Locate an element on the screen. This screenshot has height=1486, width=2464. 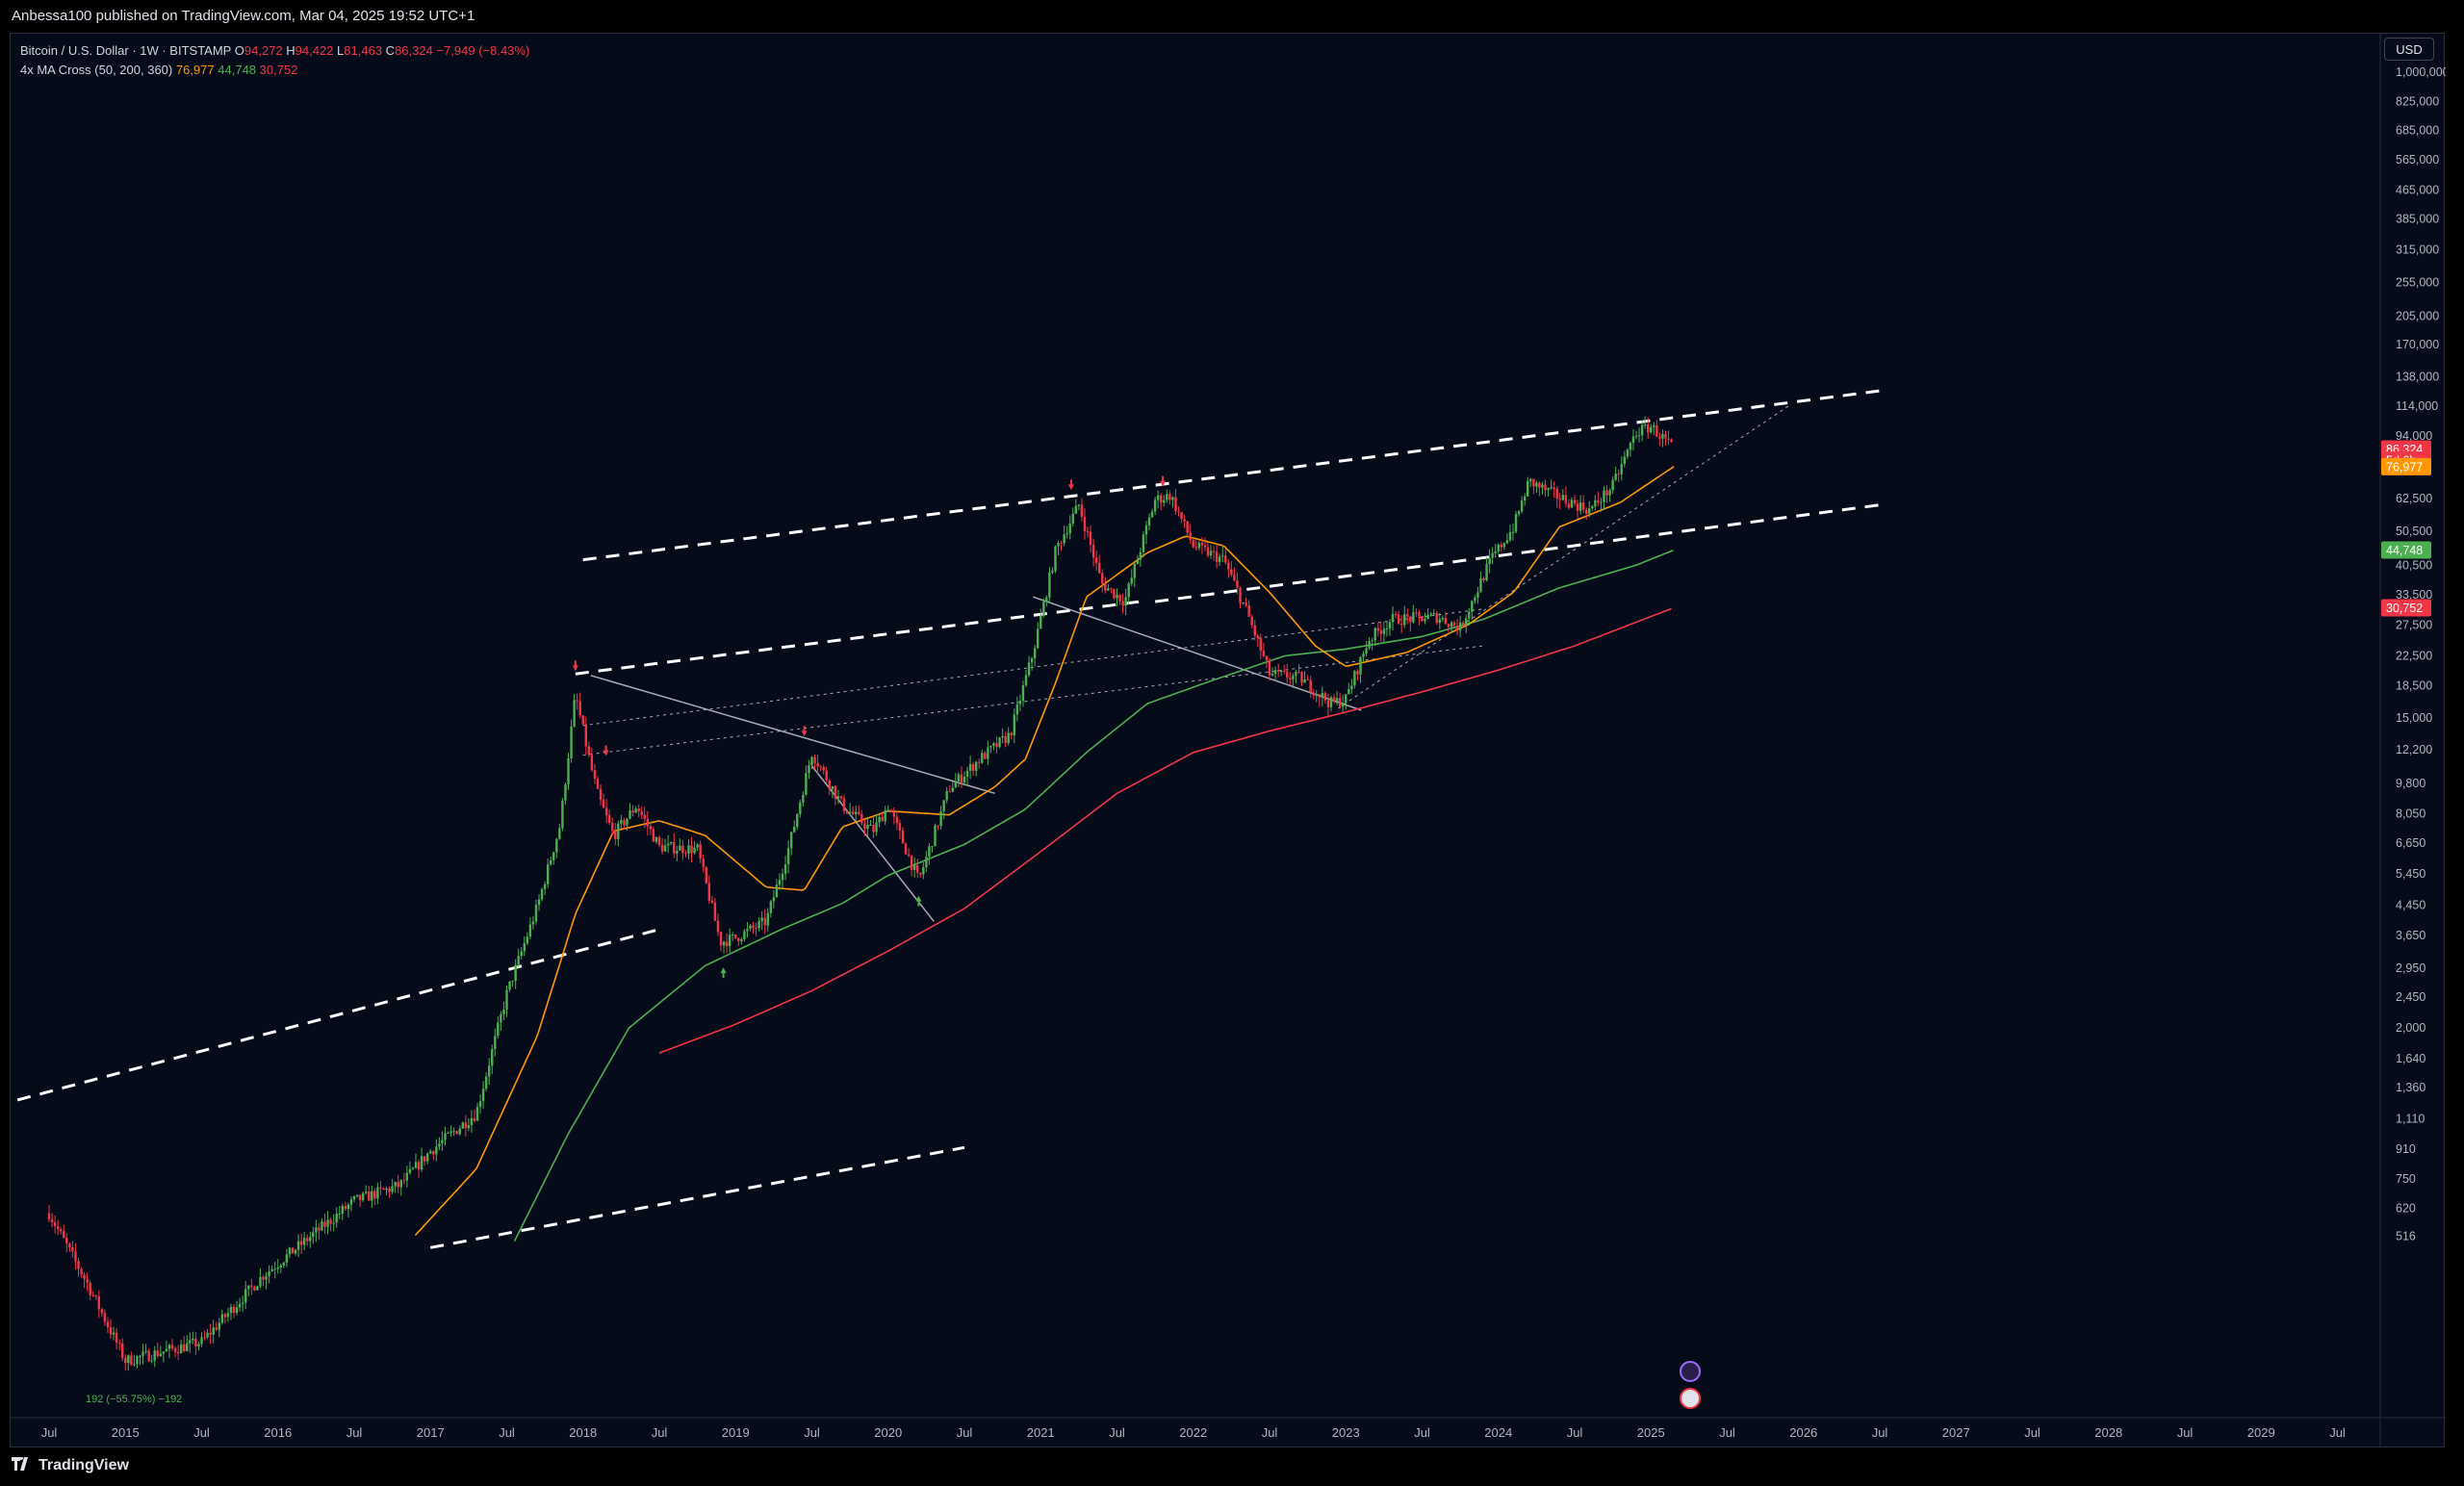
flag-event-icon is located at coordinates (1690, 1398).